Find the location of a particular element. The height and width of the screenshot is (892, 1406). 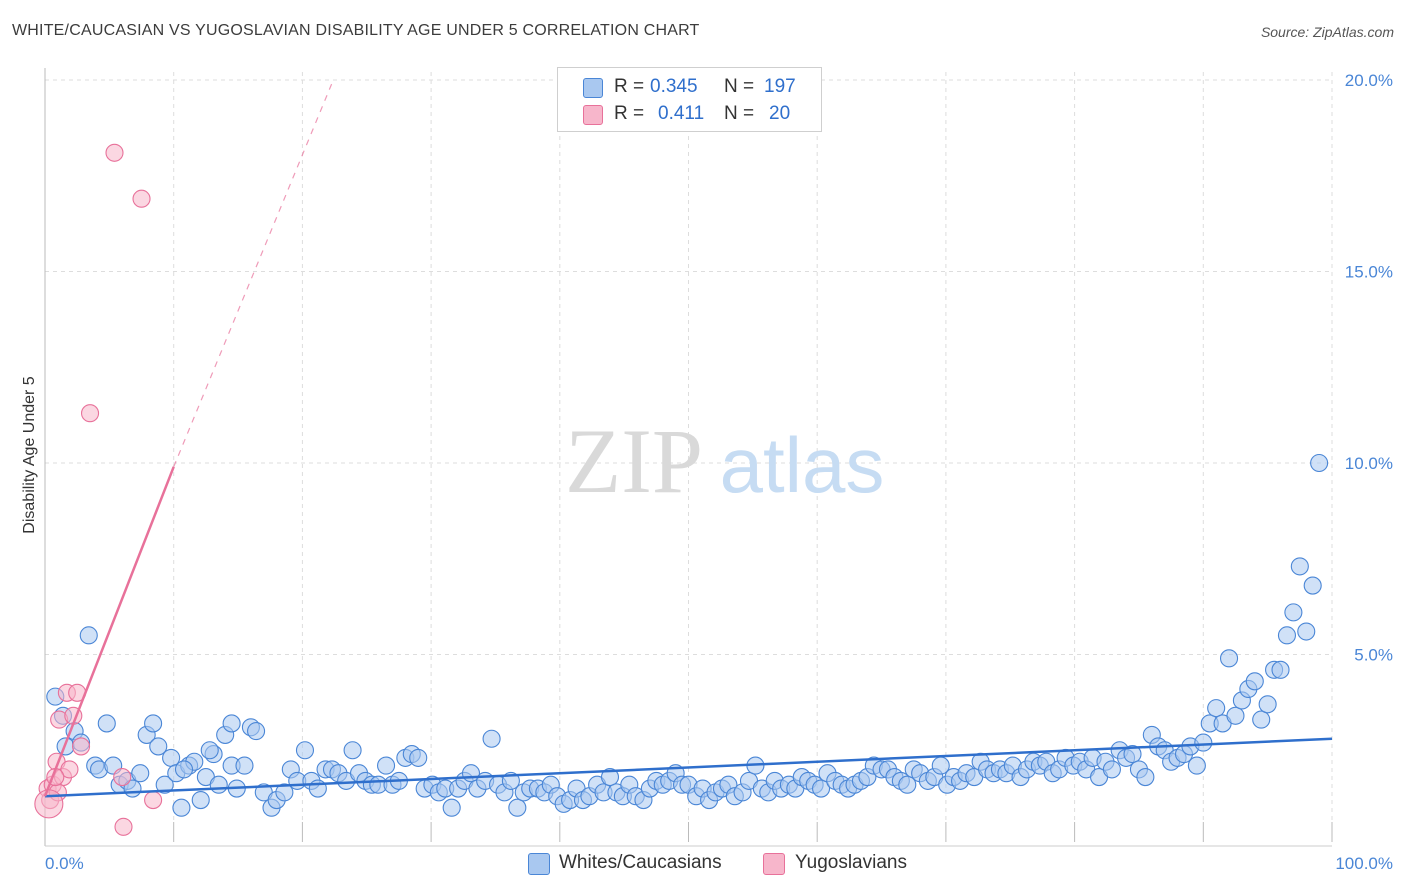

bottom-legend-swatch-blue is located at coordinates (539, 864).